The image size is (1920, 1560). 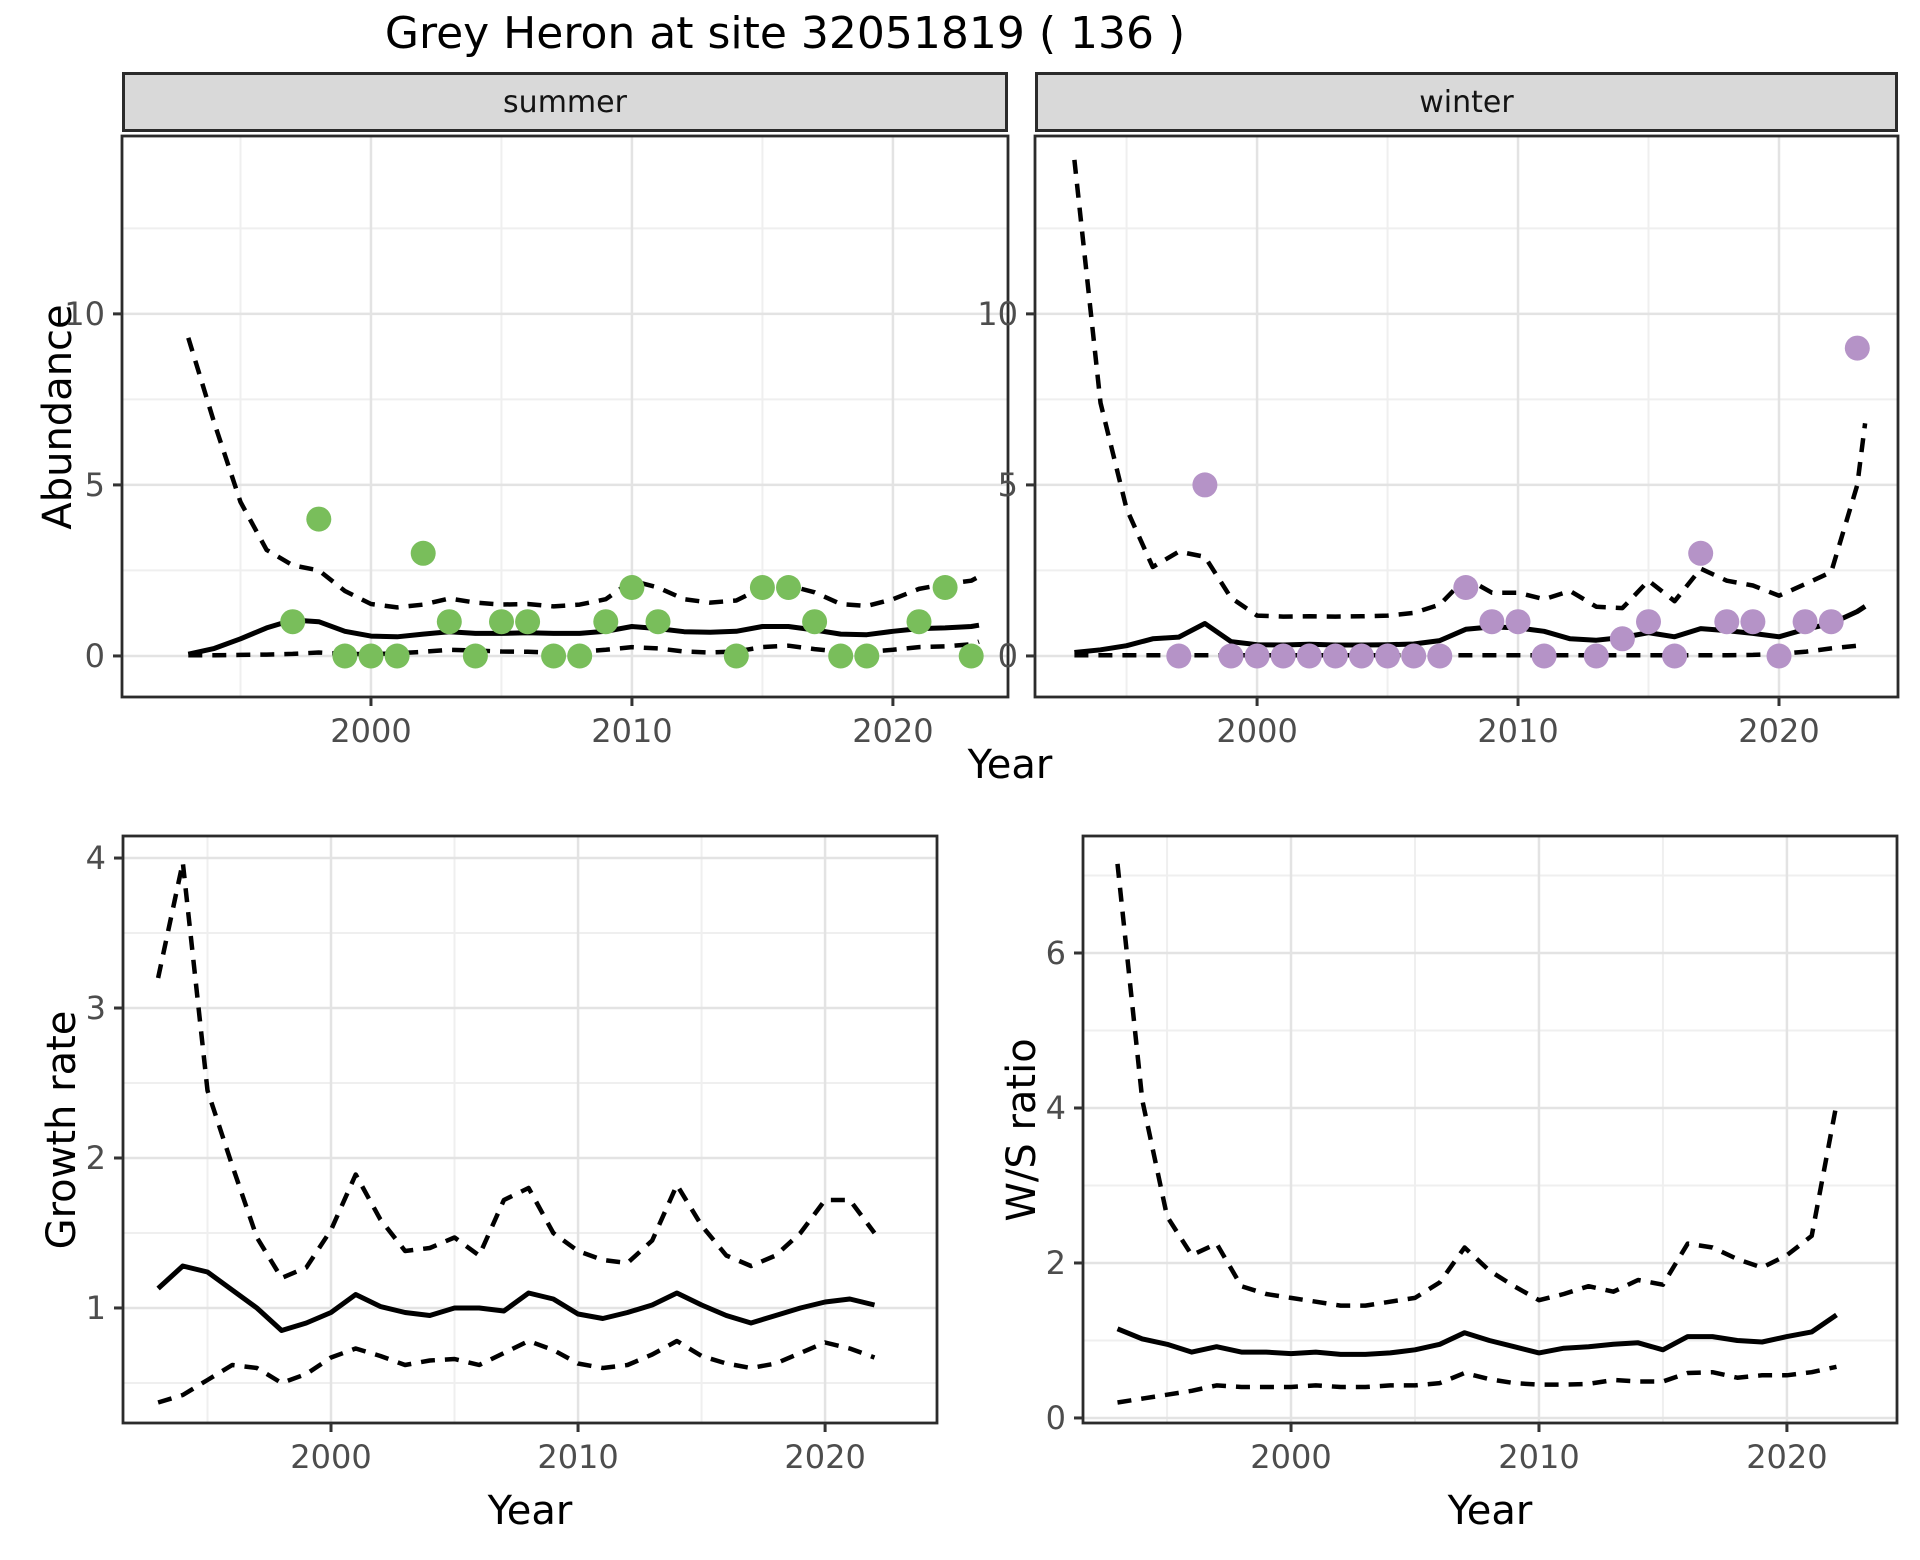 I want to click on facet-strip-summer-label: summer, so click(x=565, y=102).